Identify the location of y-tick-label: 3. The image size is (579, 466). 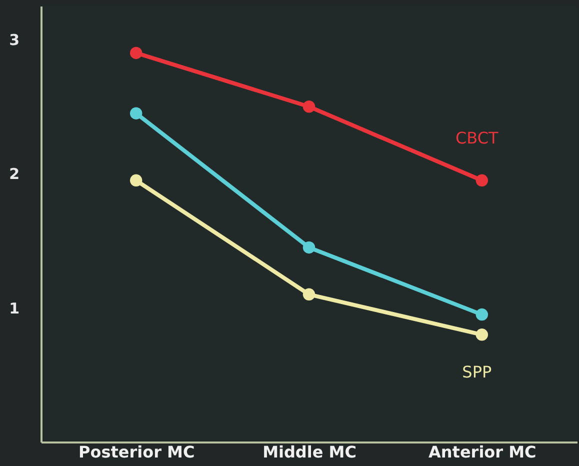
(14, 40).